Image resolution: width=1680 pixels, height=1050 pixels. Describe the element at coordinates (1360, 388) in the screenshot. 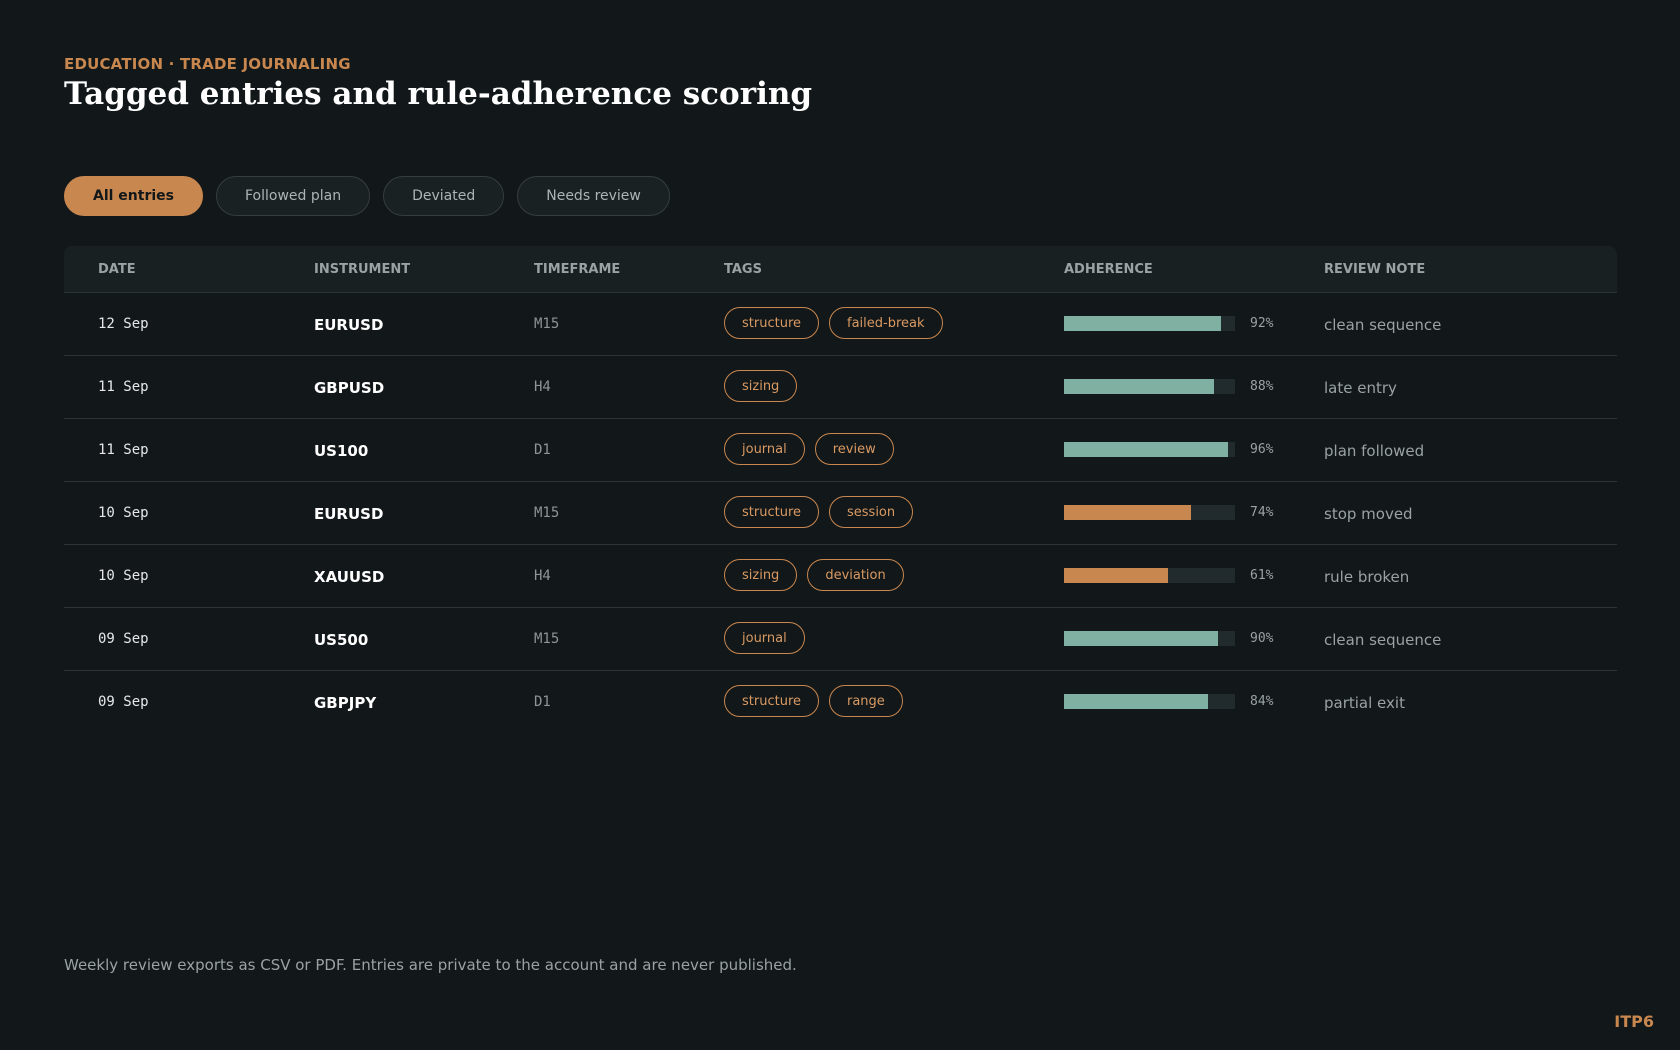

I see `review-note: late entry` at that location.